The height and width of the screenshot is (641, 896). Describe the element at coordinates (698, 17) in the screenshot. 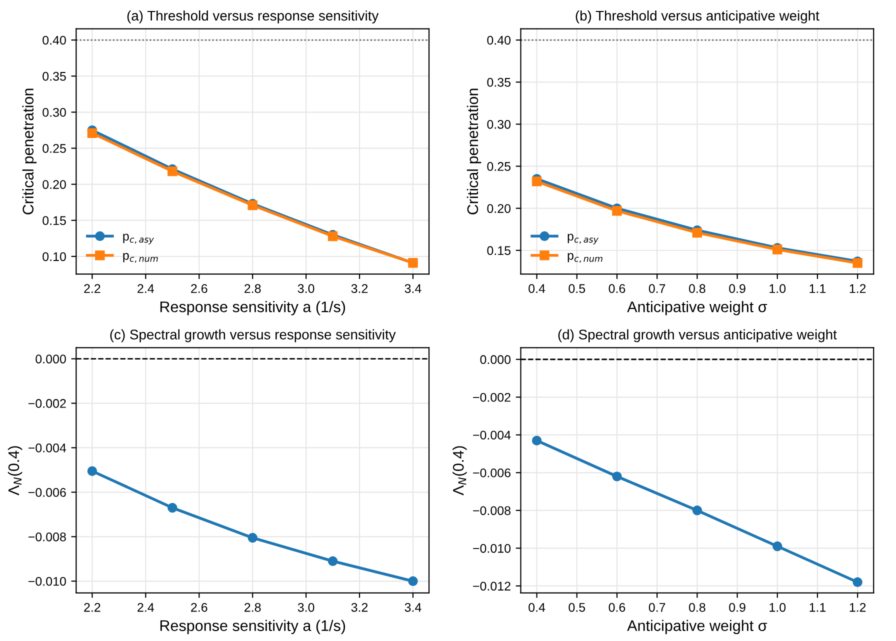

I see `chart-title: (b) Threshold versus anticipative weight` at that location.